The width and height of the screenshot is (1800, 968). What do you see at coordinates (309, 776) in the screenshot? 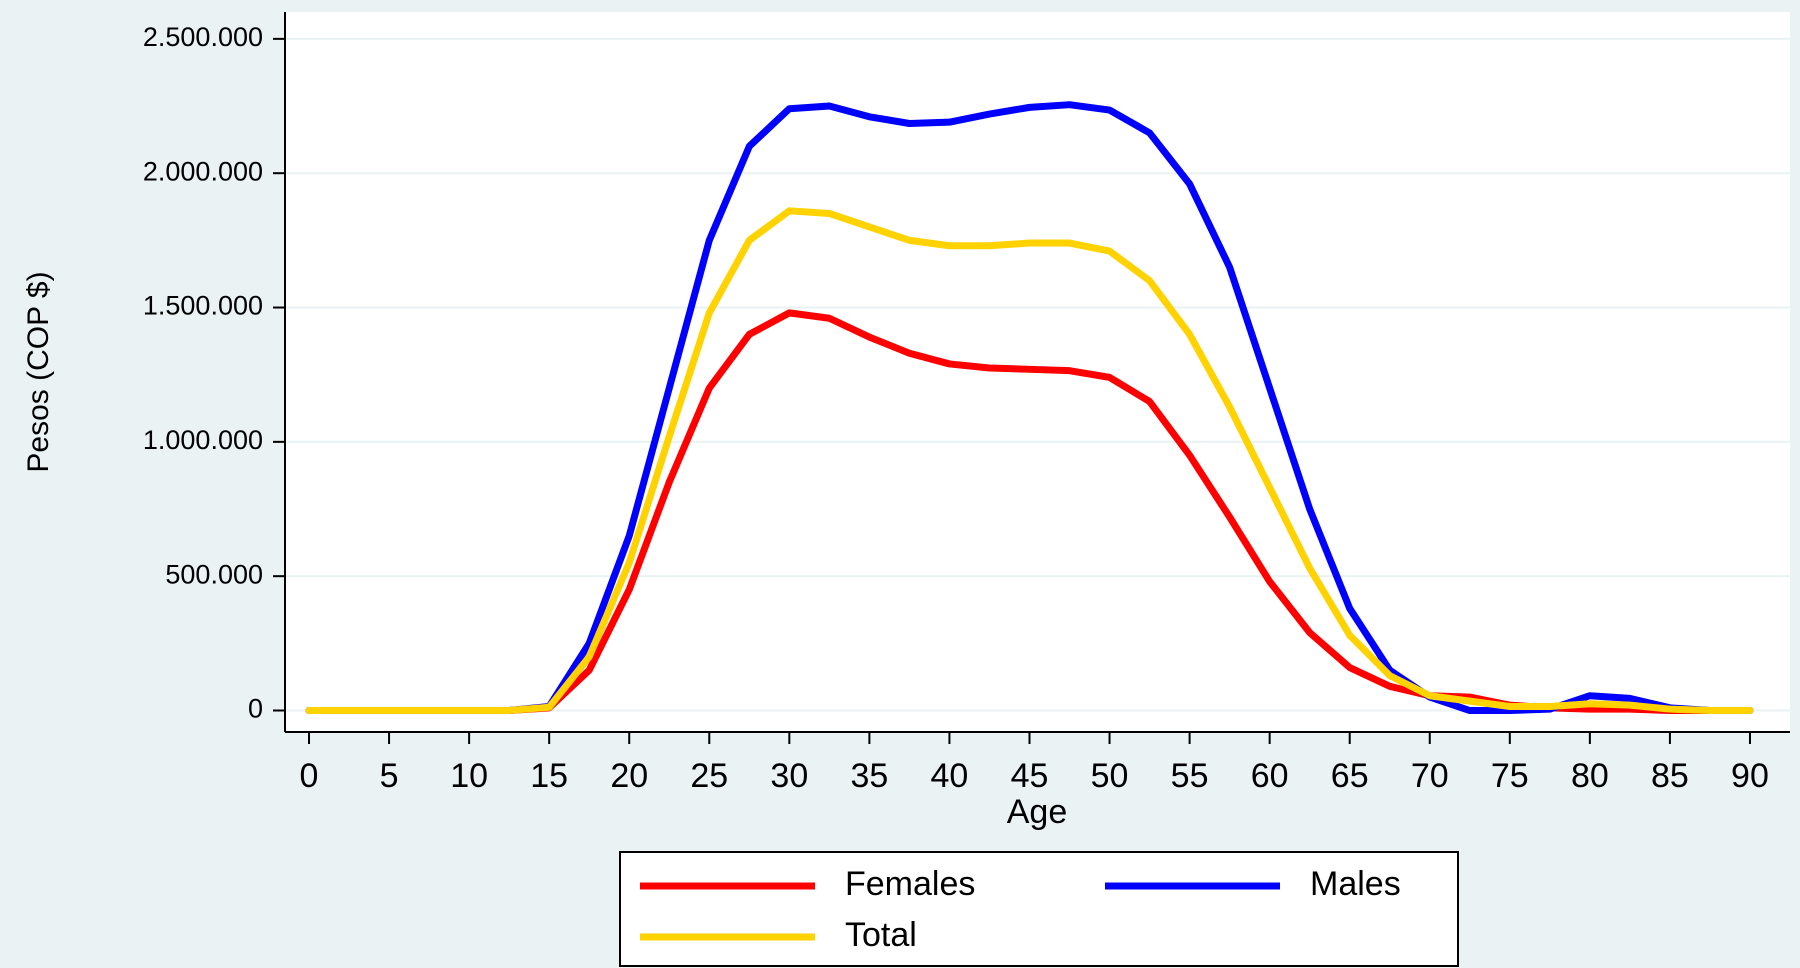
I see `x-tick-label: 0` at bounding box center [309, 776].